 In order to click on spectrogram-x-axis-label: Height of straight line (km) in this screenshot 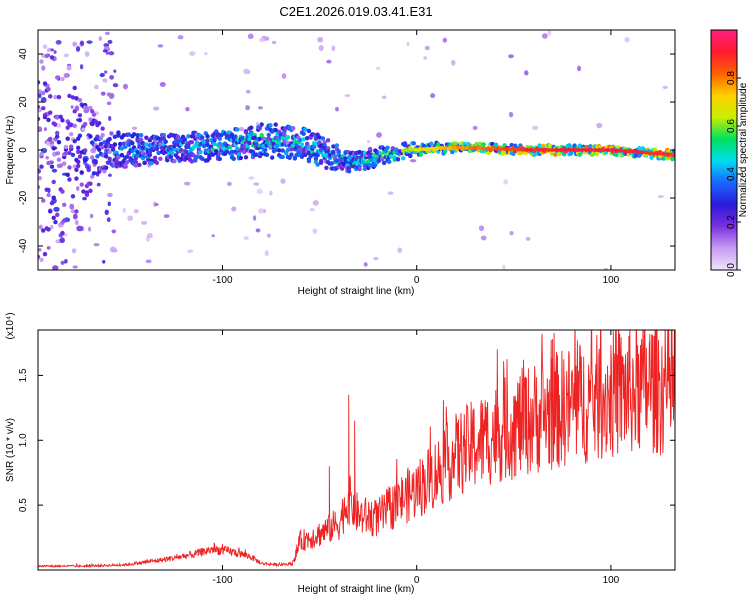, I will do `click(356, 291)`.